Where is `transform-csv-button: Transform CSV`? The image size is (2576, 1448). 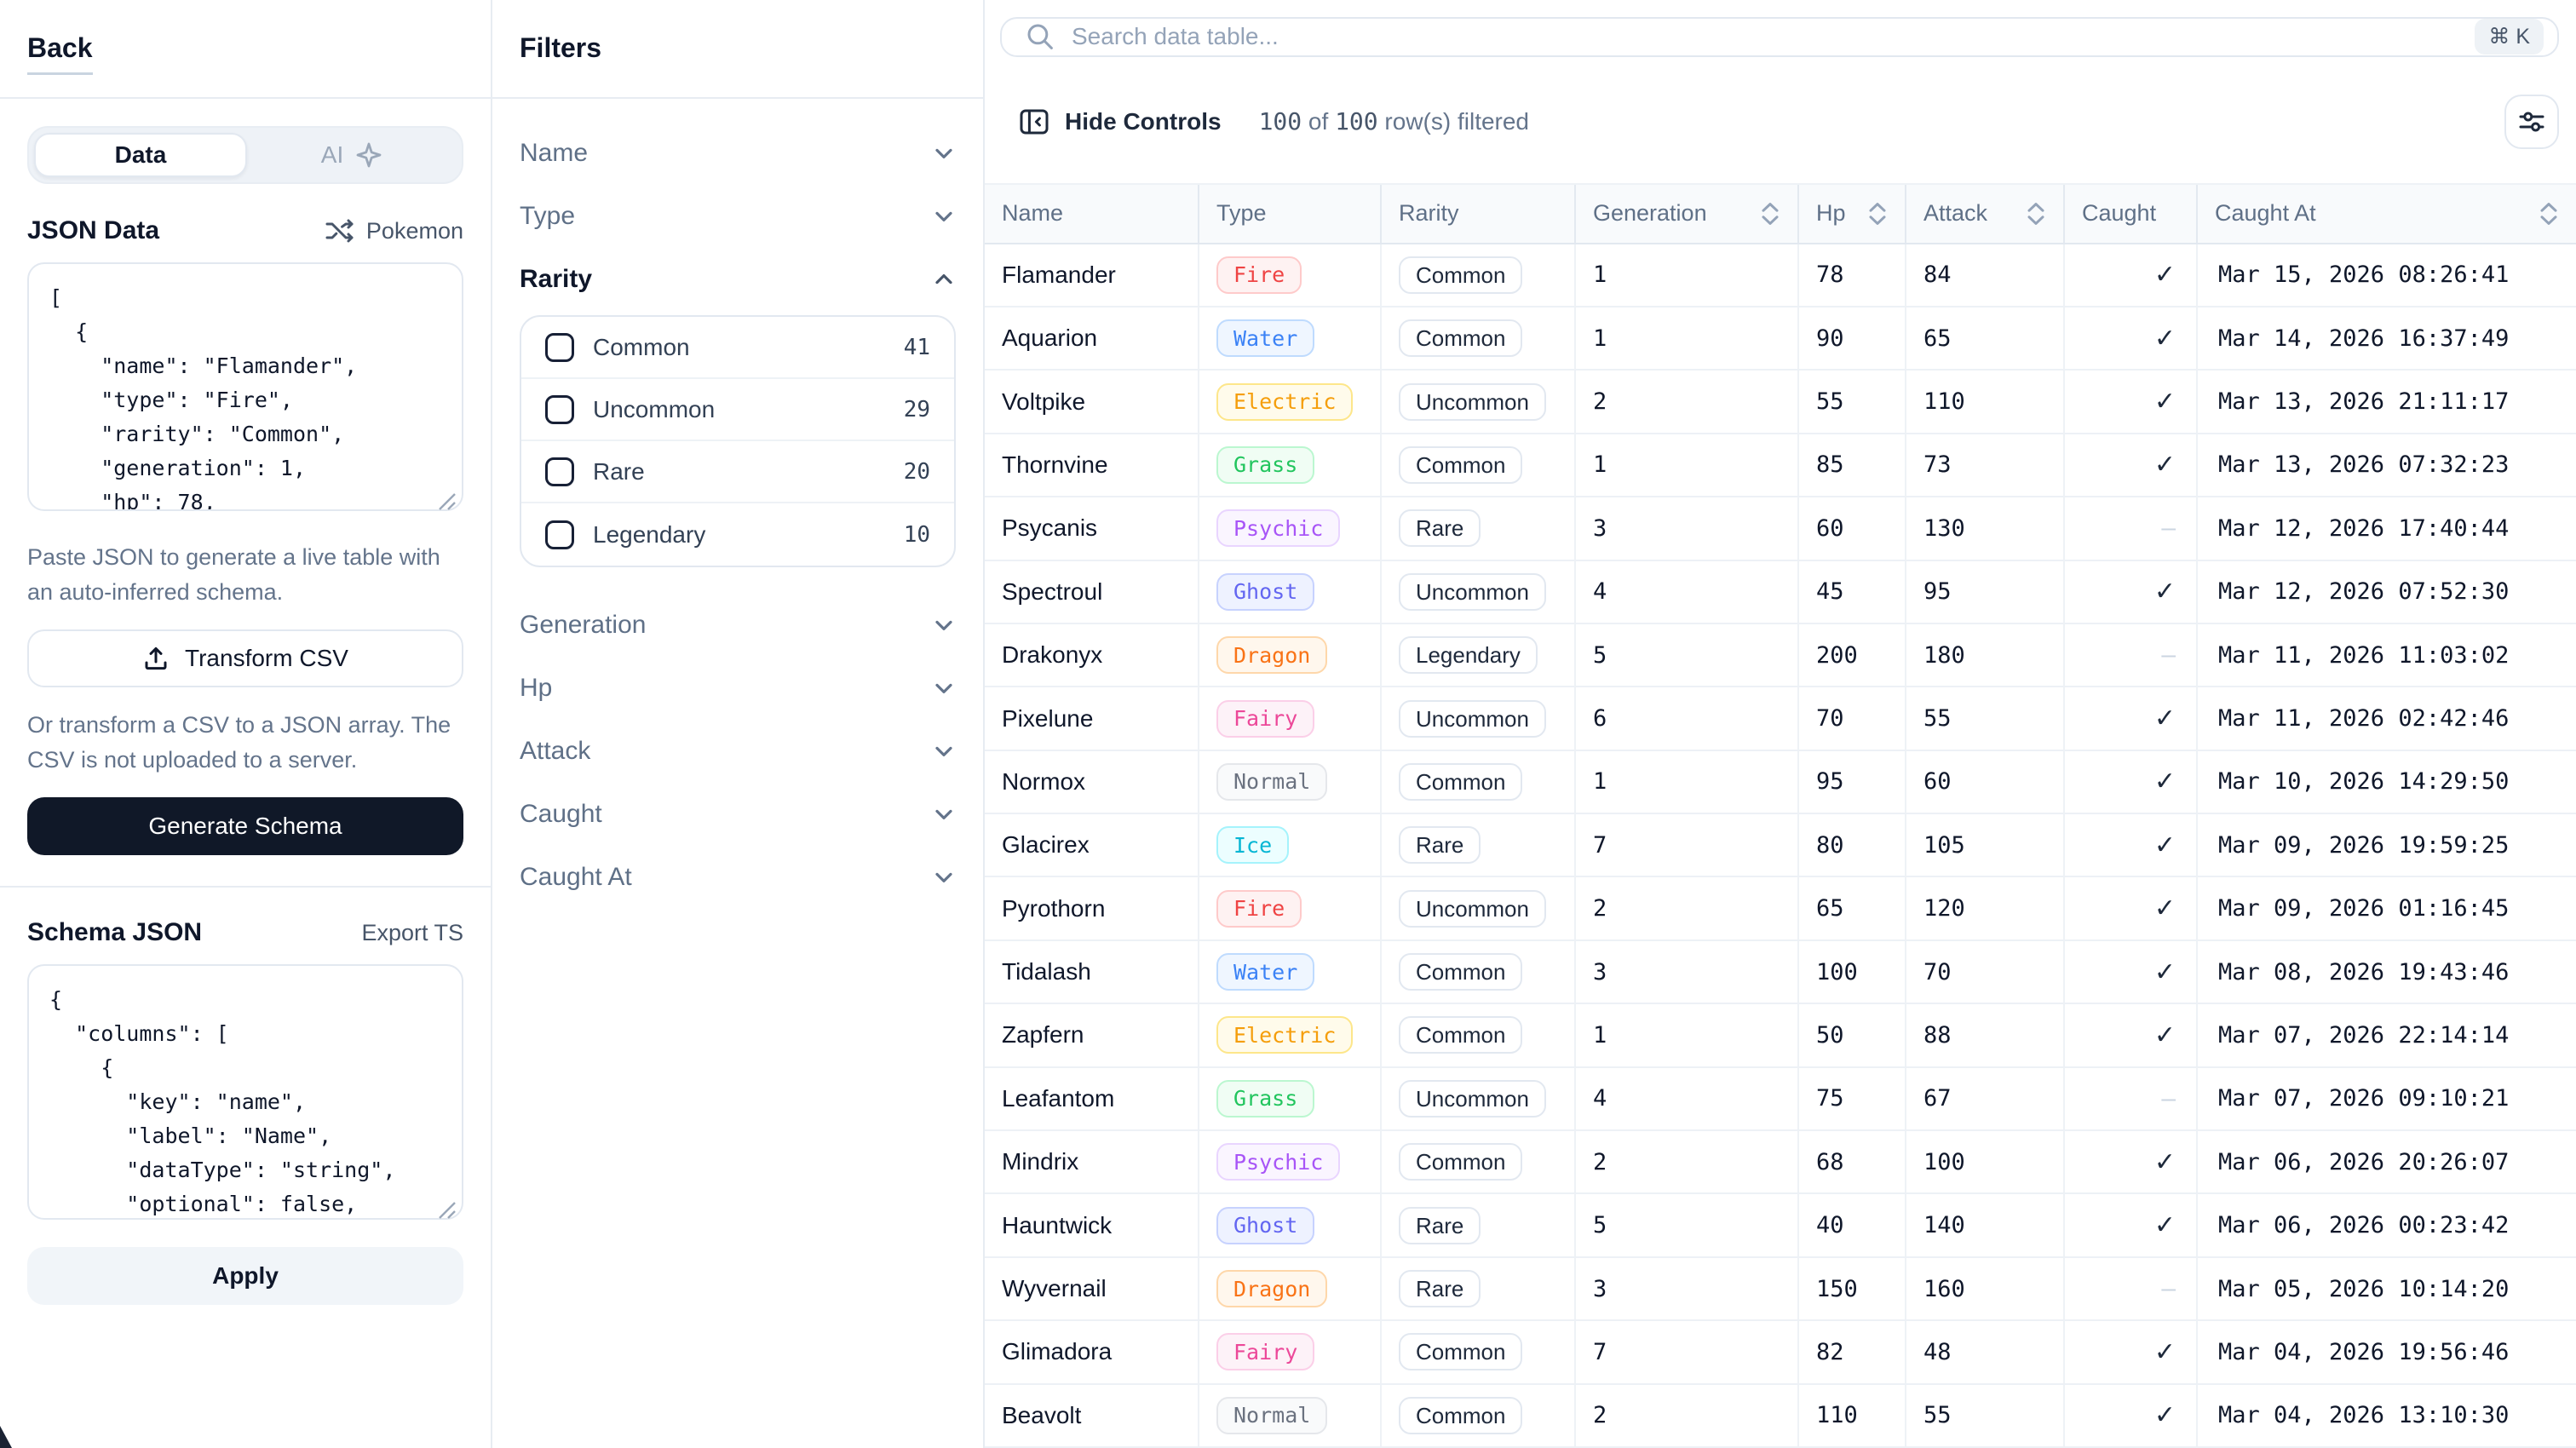 transform-csv-button: Transform CSV is located at coordinates (245, 658).